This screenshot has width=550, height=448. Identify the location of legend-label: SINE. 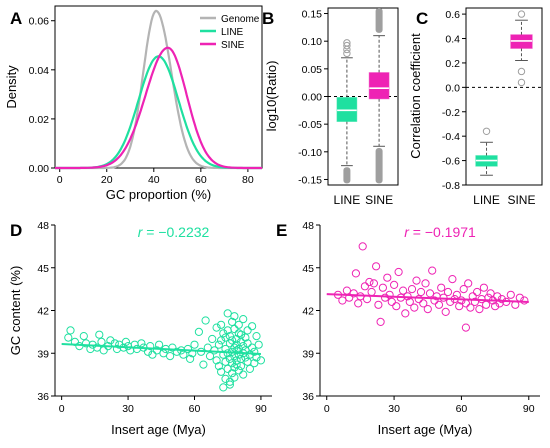
(233, 45).